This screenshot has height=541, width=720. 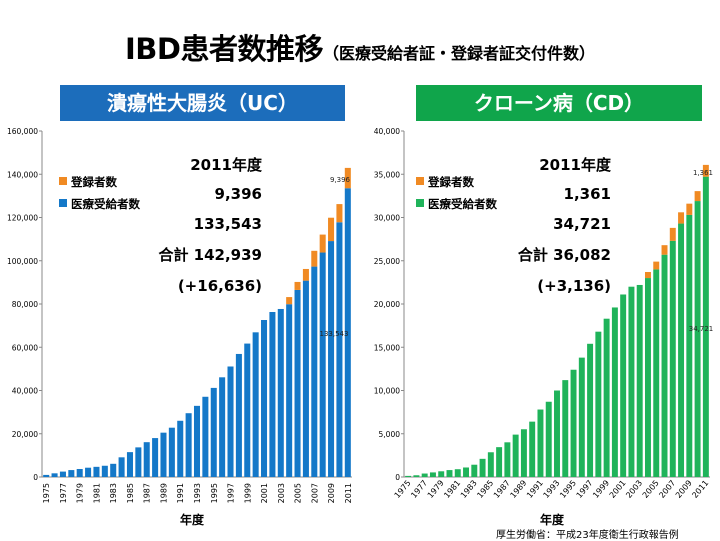 What do you see at coordinates (63, 181) in the screenshot?
I see `uc-legend-swatch-registered` at bounding box center [63, 181].